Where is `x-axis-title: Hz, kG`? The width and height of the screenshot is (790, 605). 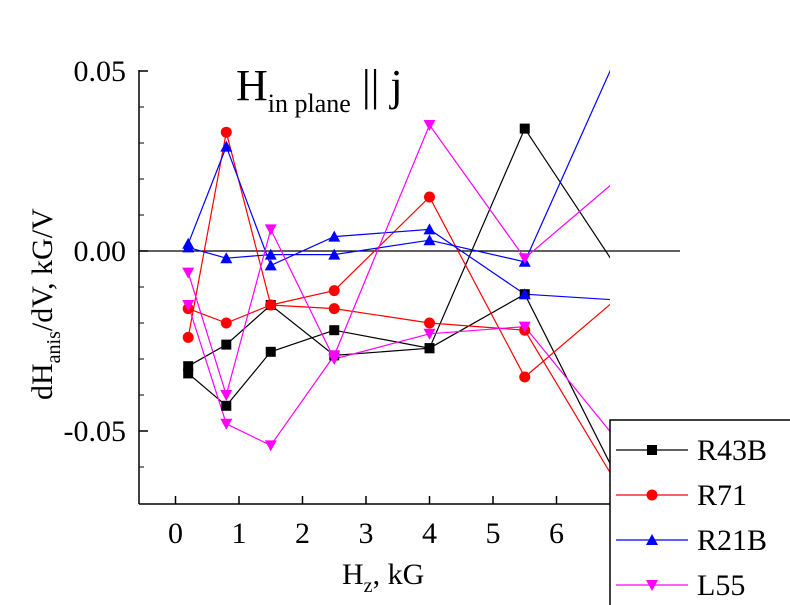 x-axis-title: Hz, kG is located at coordinates (383, 577).